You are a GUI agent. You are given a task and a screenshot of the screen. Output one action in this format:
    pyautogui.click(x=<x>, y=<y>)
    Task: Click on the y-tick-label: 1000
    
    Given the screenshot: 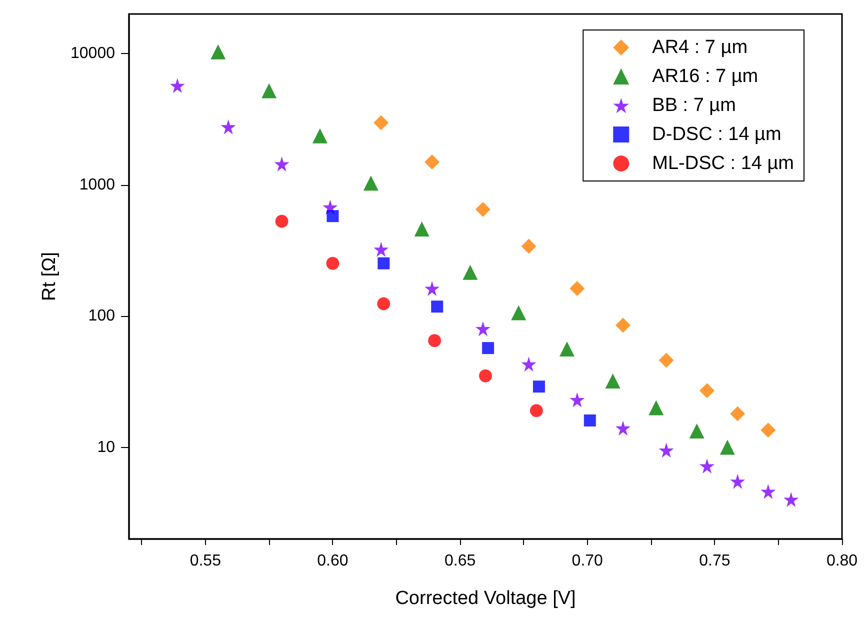 What is the action you would take?
    pyautogui.click(x=97, y=185)
    